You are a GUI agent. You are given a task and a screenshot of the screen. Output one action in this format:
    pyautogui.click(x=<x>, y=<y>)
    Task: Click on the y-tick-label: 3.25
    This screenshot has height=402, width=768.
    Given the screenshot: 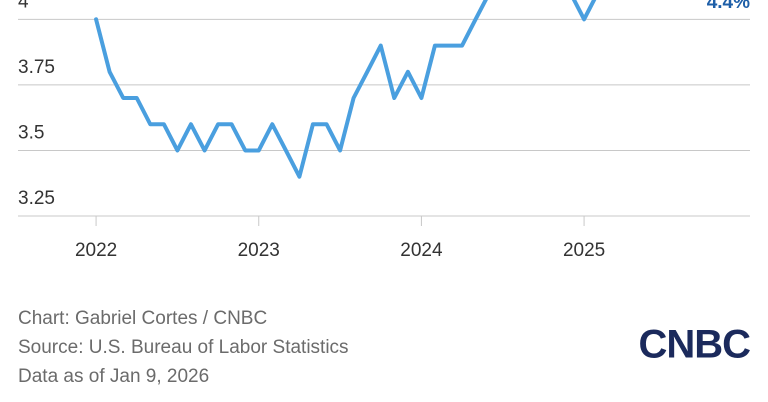 What is the action you would take?
    pyautogui.click(x=36, y=198)
    